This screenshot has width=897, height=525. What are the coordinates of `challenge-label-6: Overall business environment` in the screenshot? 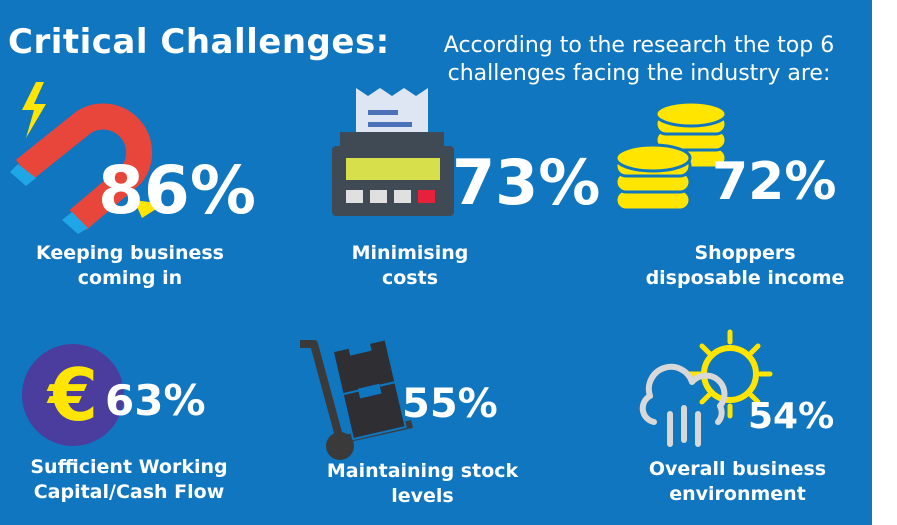 It's located at (737, 482).